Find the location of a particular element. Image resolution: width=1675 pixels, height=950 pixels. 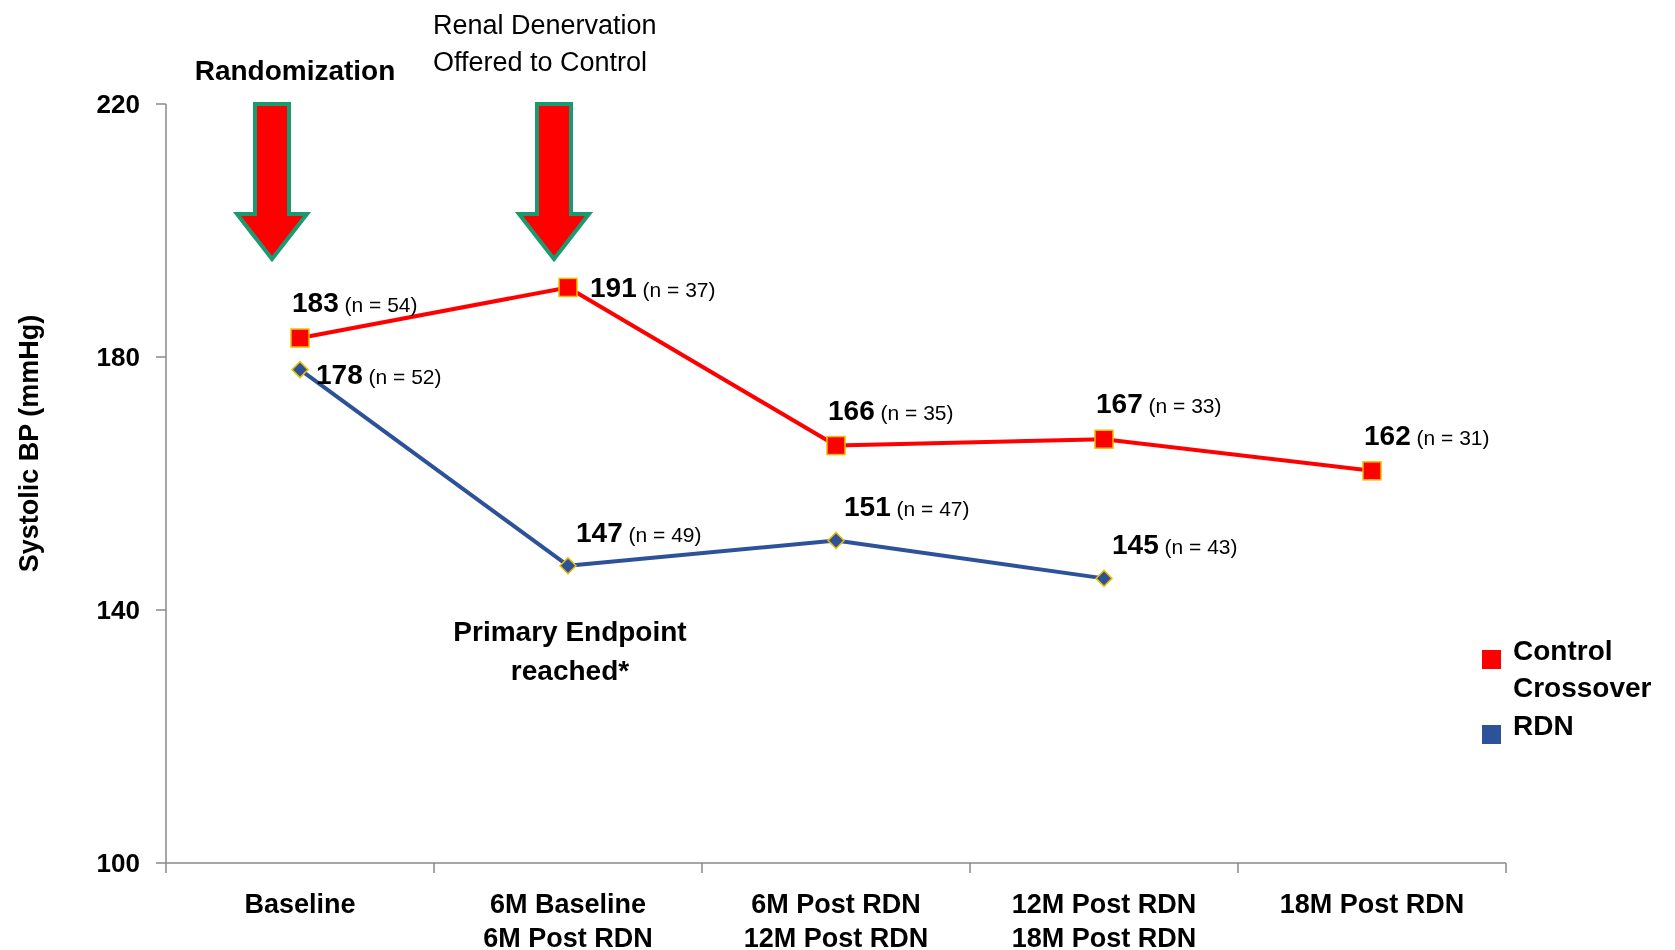

y-tick-label: 140 is located at coordinates (118, 610).